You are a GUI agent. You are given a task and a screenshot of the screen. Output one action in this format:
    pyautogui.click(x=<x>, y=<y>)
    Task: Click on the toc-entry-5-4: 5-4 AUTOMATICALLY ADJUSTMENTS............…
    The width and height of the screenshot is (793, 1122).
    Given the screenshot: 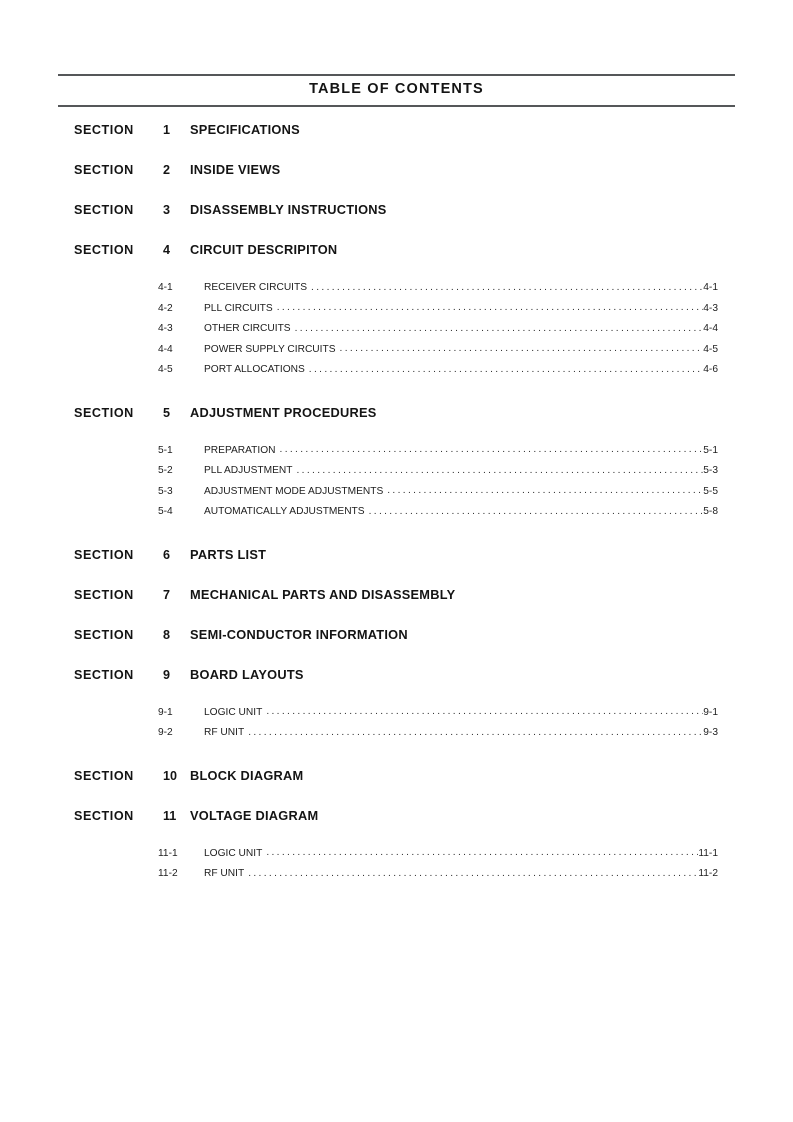 What is the action you would take?
    pyautogui.click(x=396, y=516)
    